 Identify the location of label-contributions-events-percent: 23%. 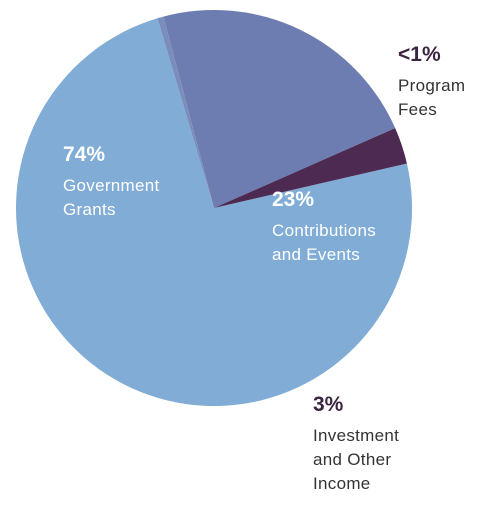
(293, 199).